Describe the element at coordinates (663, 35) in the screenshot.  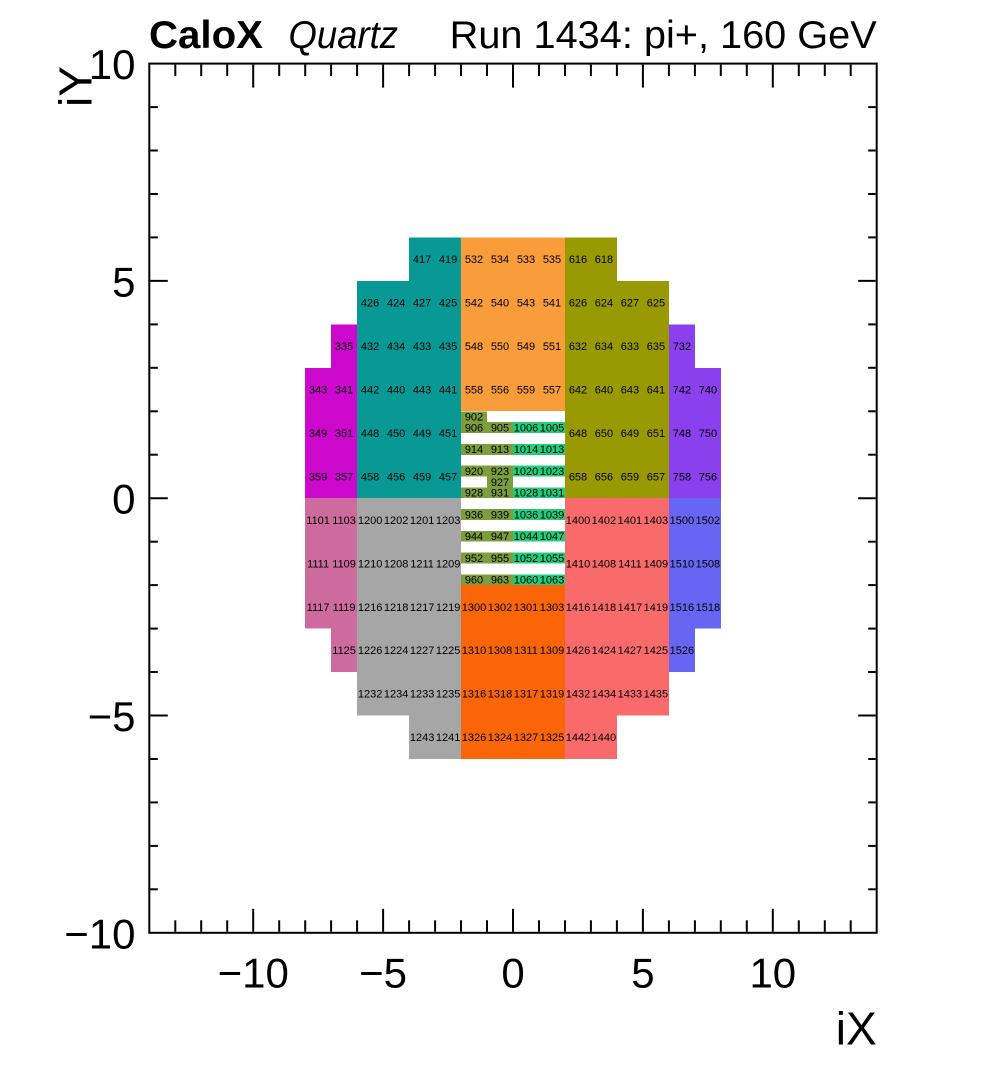
I see `svg-text: Run 1434: pi+, 160 GeV` at that location.